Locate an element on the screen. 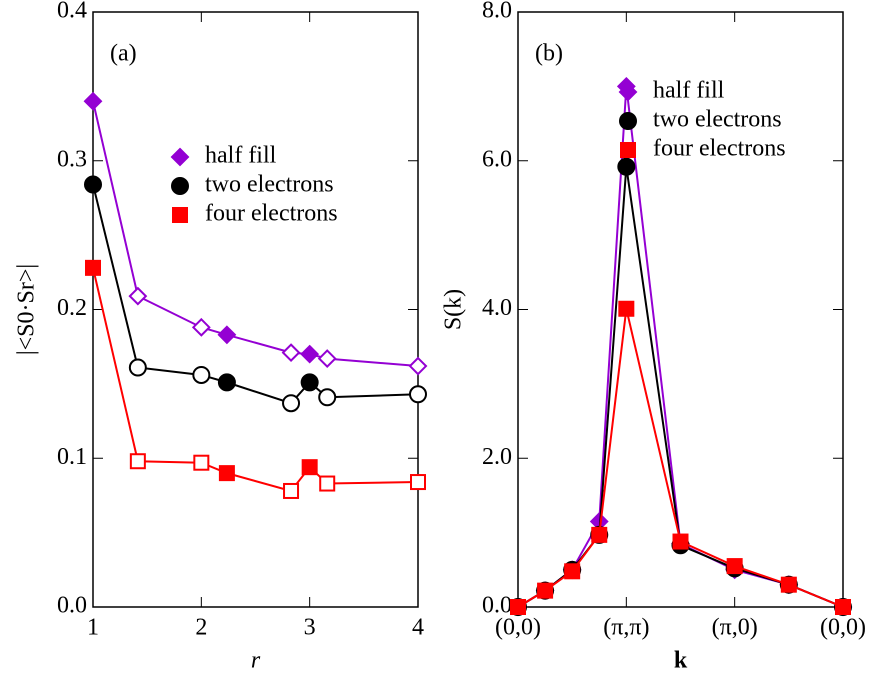 Image resolution: width=871 pixels, height=674 pixels. y-tick-label: 8.0 is located at coordinates (497, 12).